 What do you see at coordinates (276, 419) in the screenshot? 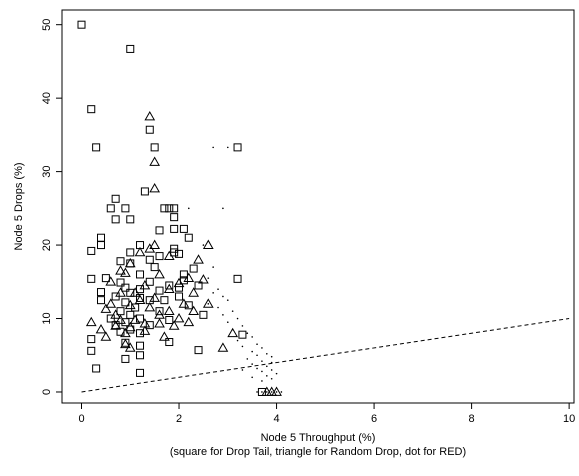
I see `x-tick-label: 4` at bounding box center [276, 419].